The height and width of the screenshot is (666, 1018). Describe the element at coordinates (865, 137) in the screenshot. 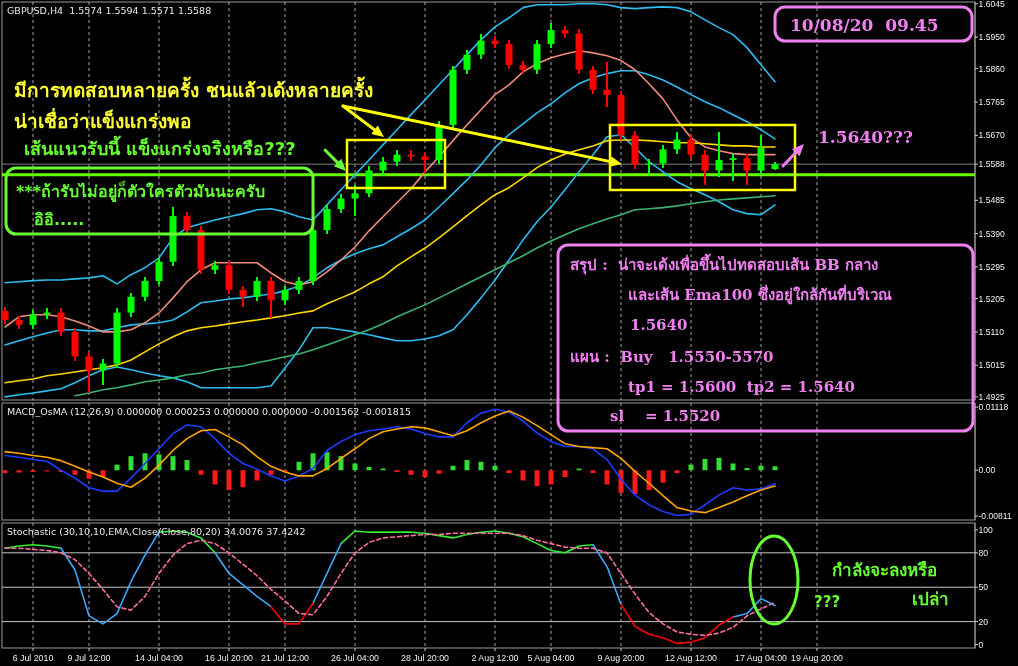

I see `annotation: 1.5640???` at that location.